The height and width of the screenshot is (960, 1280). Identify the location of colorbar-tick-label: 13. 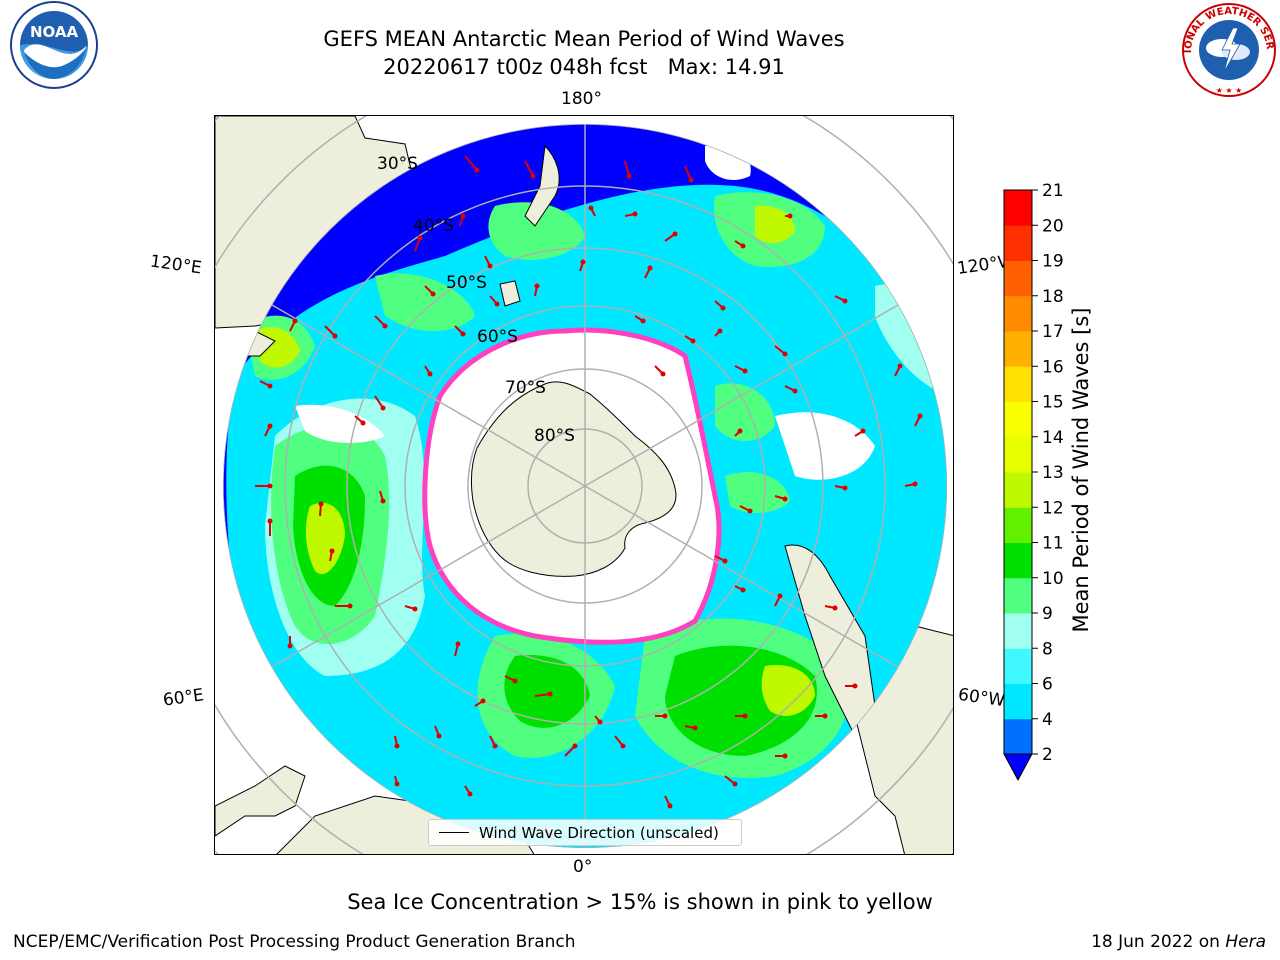
(1053, 473).